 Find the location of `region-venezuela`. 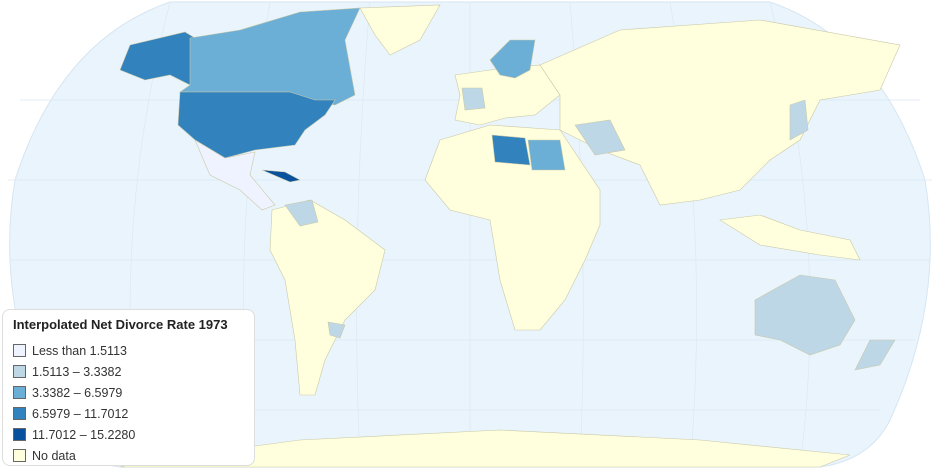

region-venezuela is located at coordinates (301, 213).